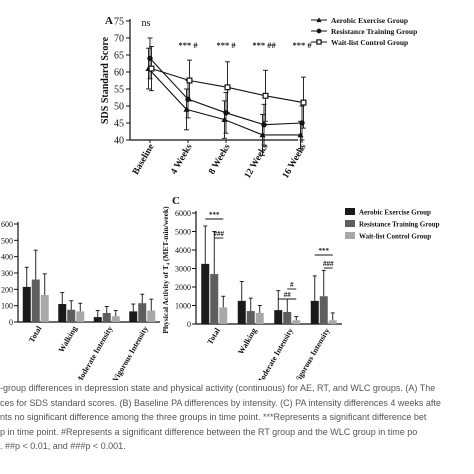  I want to click on y-tick-label: 50, so click(119, 107).